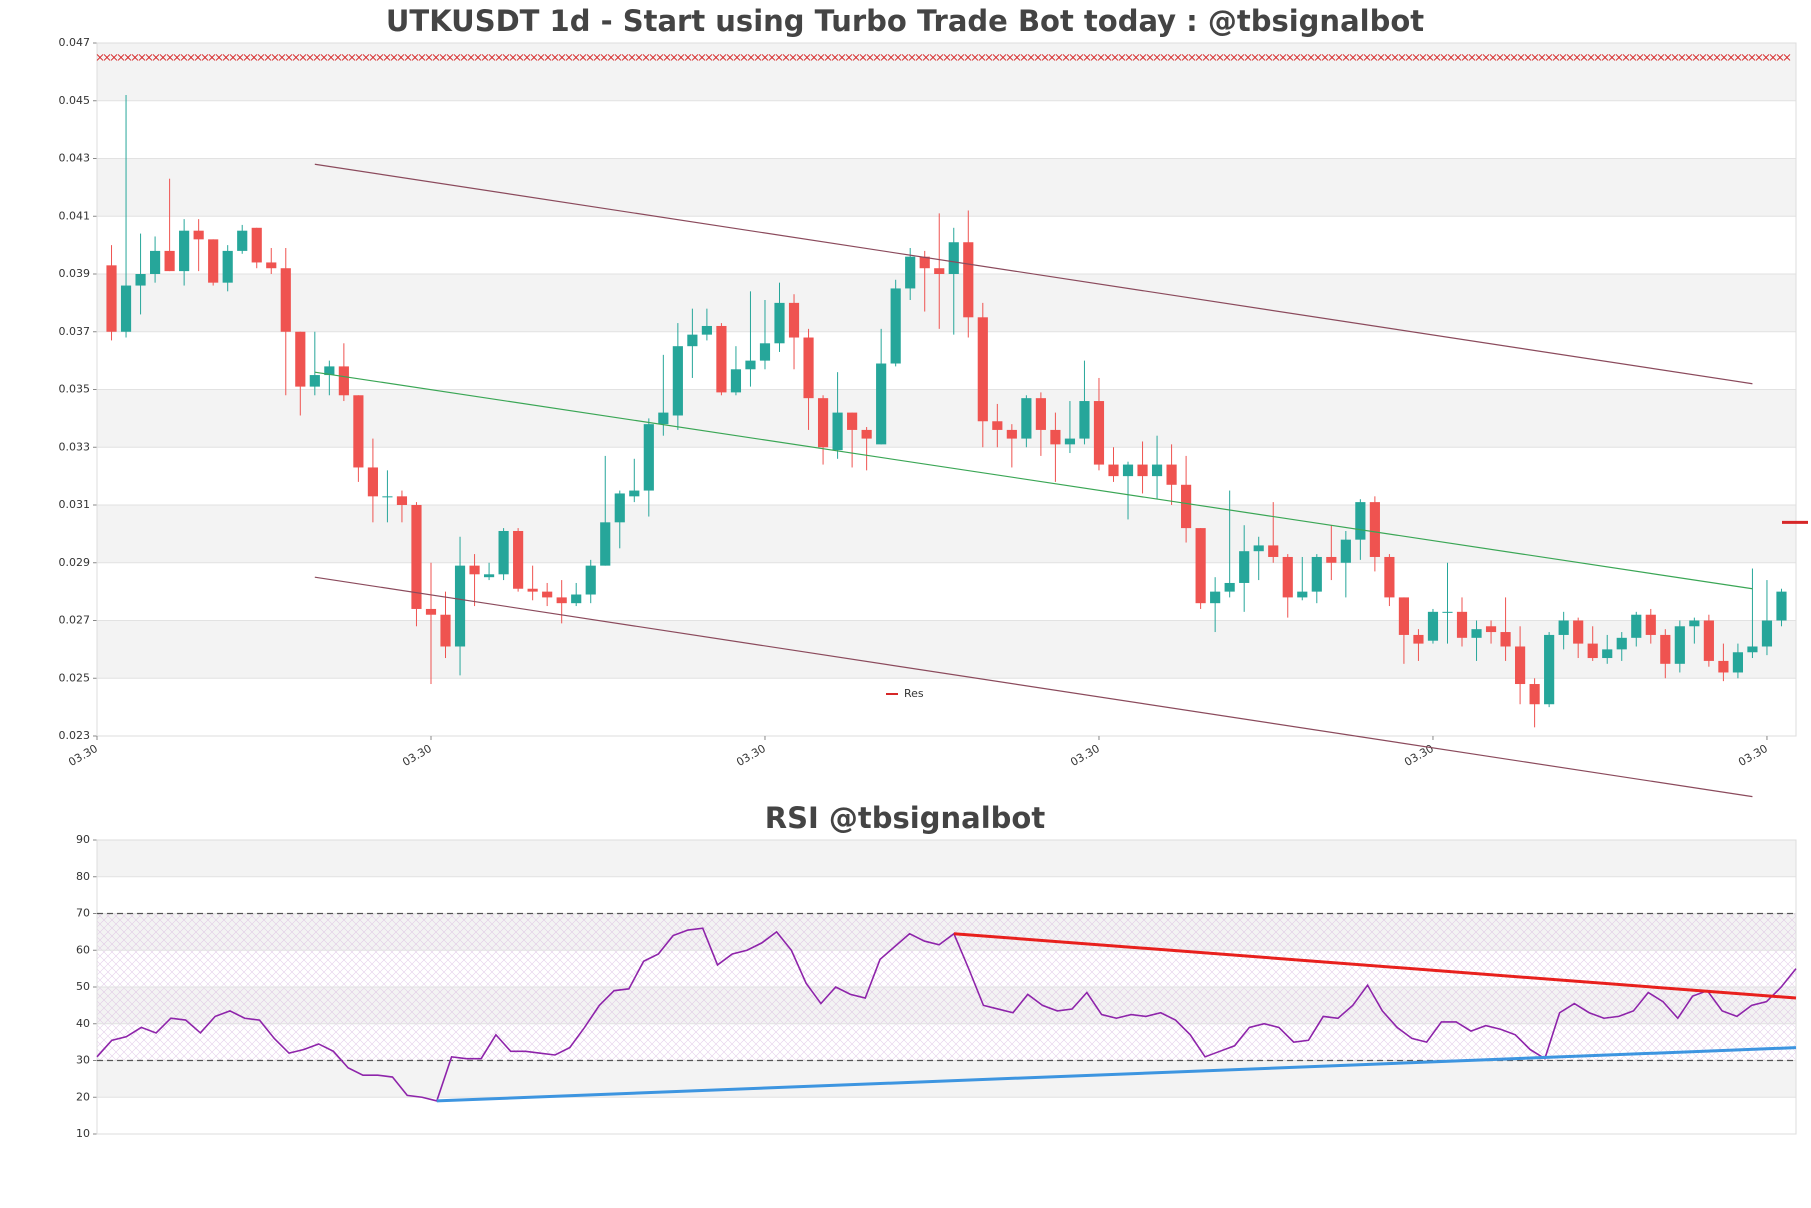 The width and height of the screenshot is (1811, 1208). What do you see at coordinates (75, 620) in the screenshot?
I see `y-tick-label: 0.027` at bounding box center [75, 620].